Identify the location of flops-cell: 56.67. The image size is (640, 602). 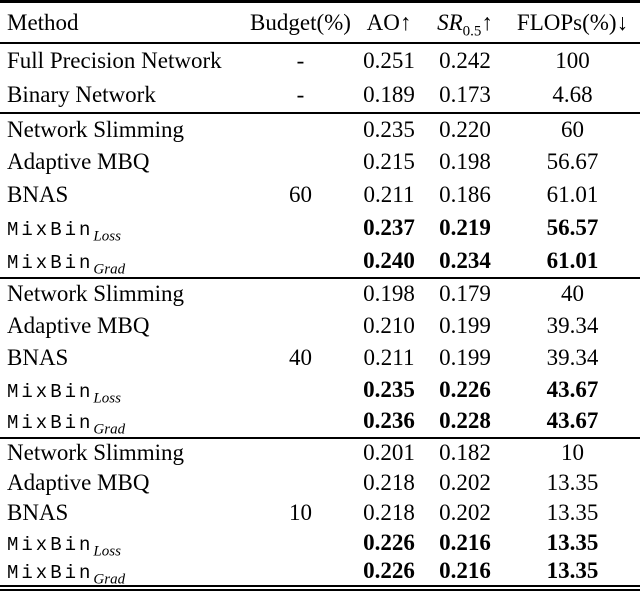
(572, 162).